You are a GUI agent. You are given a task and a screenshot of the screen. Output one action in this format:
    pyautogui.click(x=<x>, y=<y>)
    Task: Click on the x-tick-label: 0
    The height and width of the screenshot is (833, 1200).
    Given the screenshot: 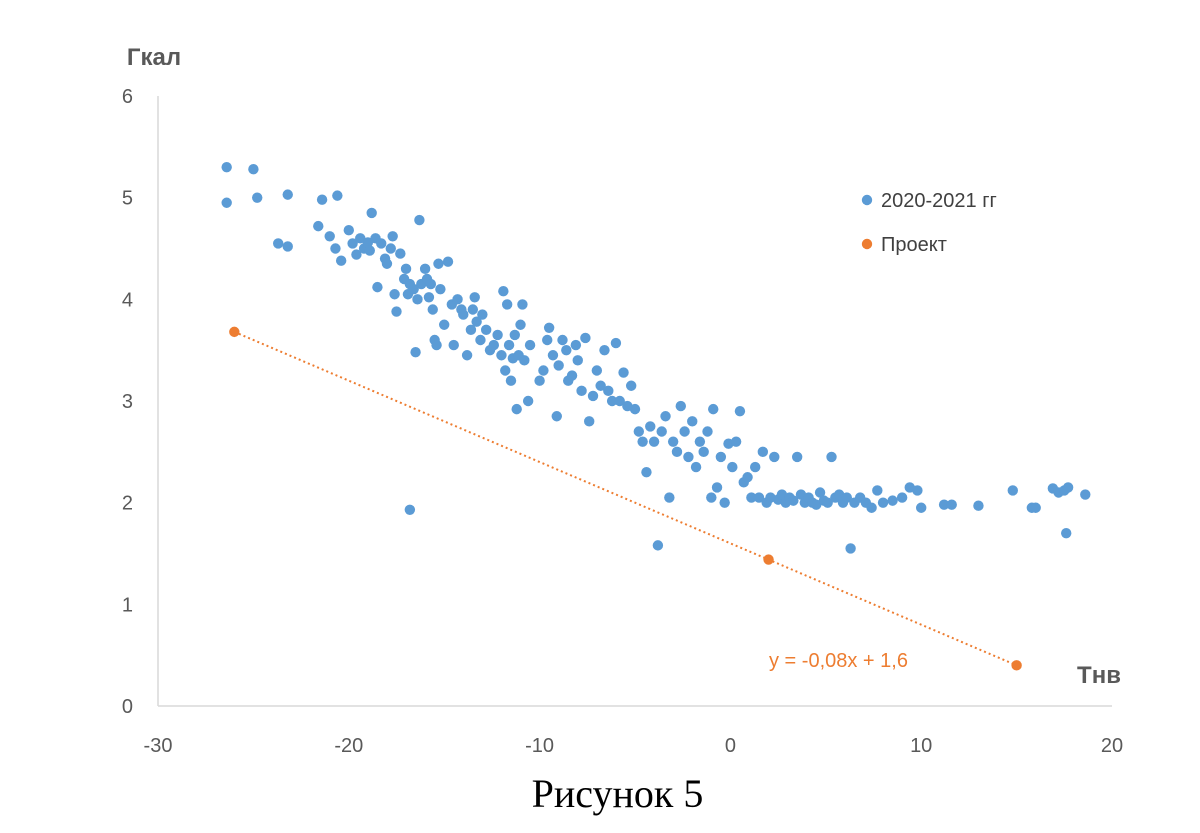 What is the action you would take?
    pyautogui.click(x=730, y=746)
    